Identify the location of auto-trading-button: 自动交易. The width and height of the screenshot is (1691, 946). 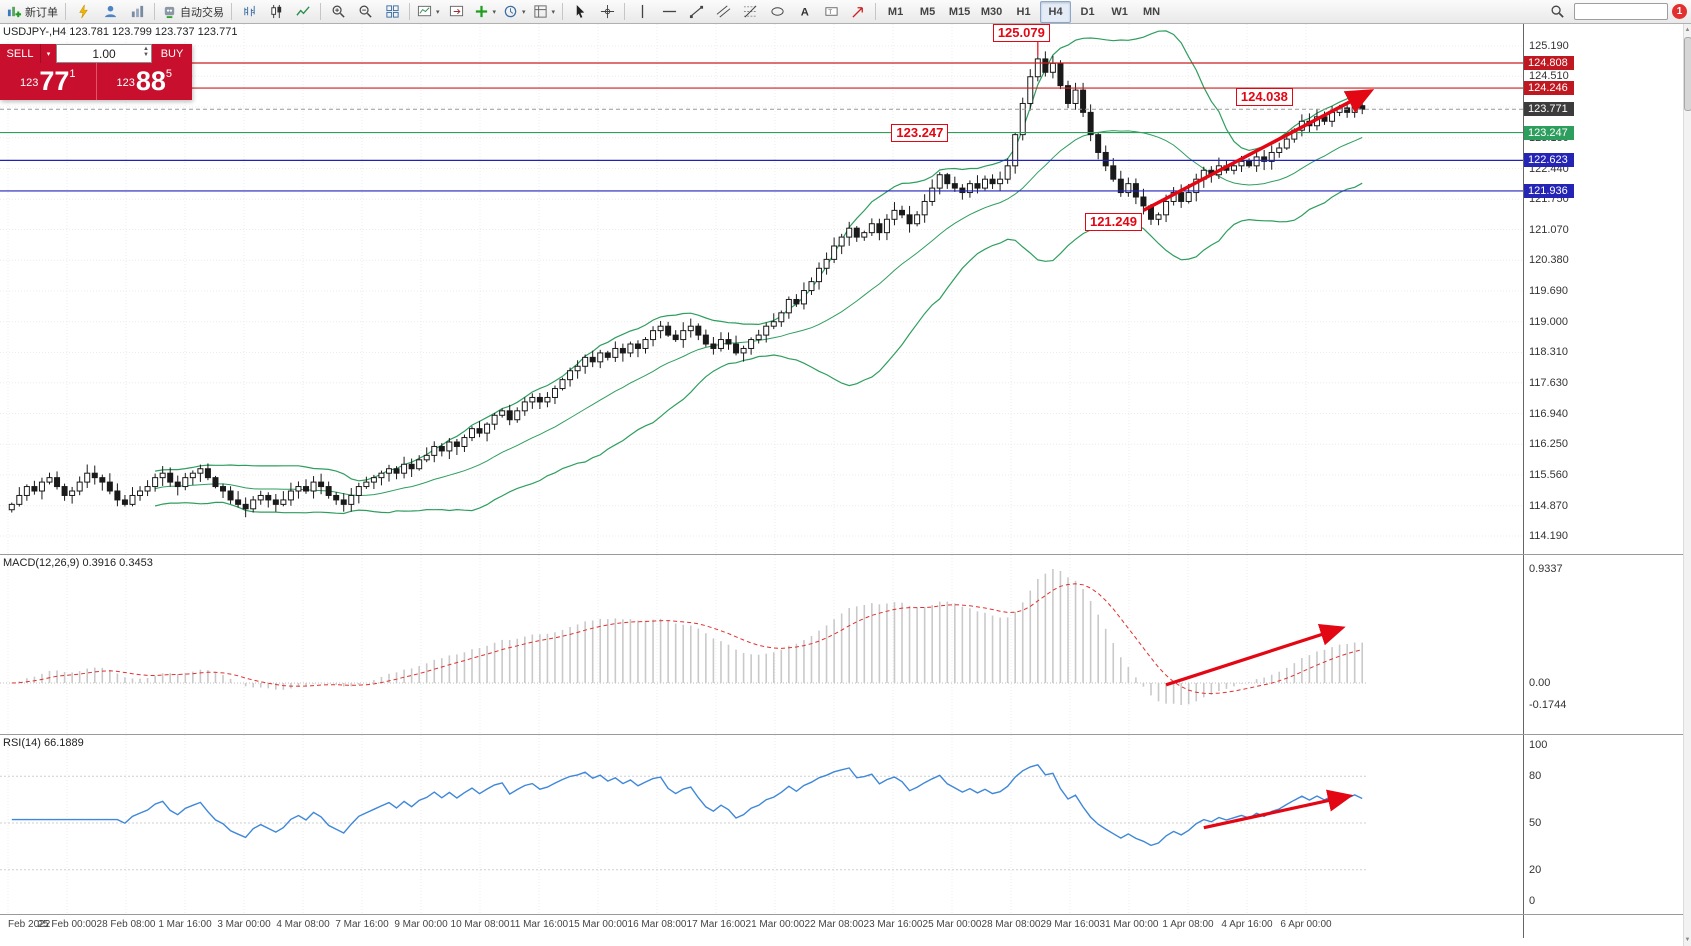
(193, 12).